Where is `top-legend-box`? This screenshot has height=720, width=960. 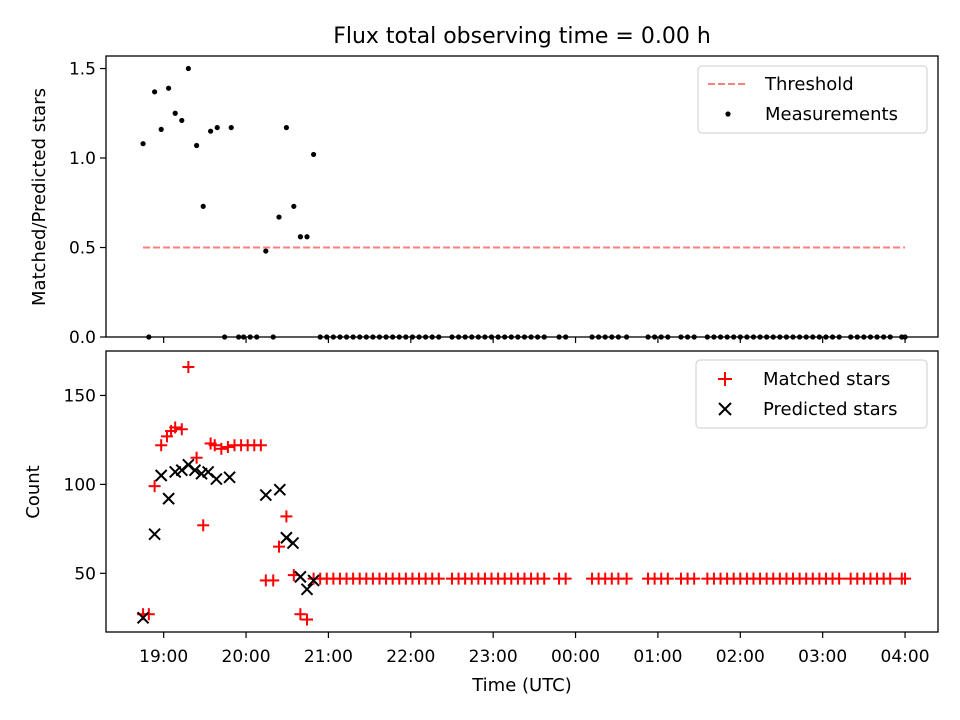 top-legend-box is located at coordinates (812, 99).